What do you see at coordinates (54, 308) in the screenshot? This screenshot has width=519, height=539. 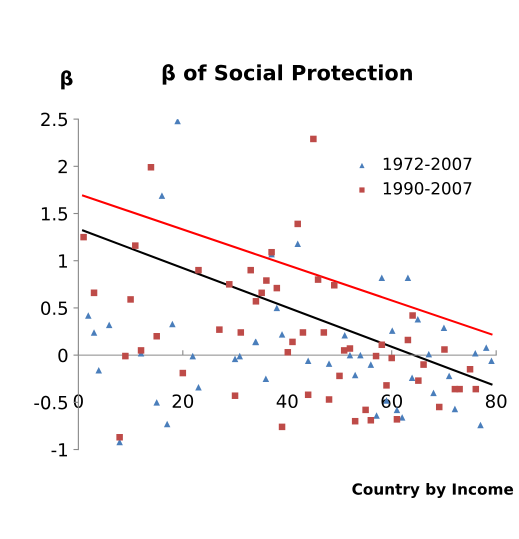 I see `y-tick-label: 0.5` at bounding box center [54, 308].